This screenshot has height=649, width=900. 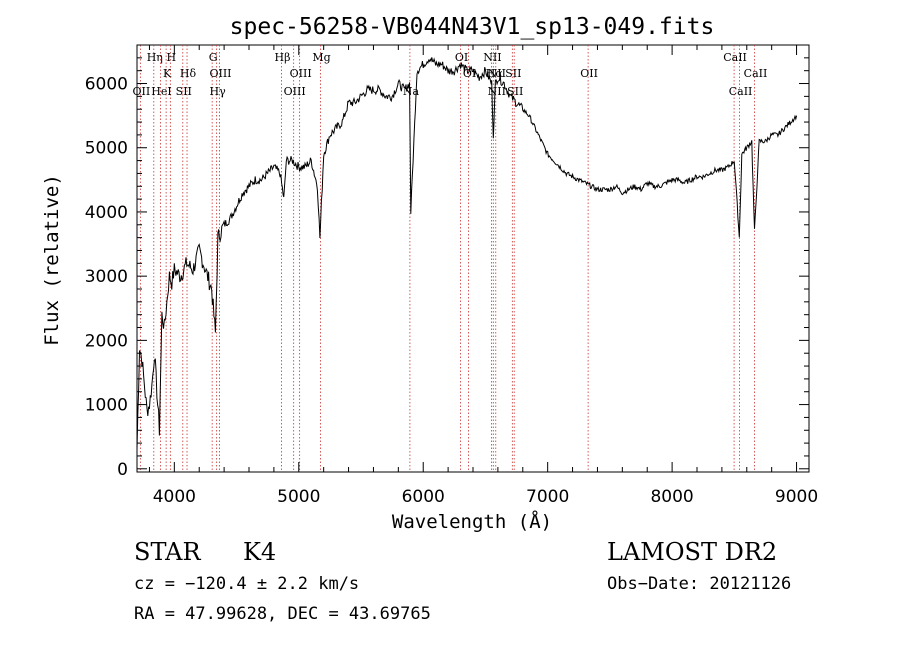 What do you see at coordinates (260, 552) in the screenshot?
I see `object-subclass: K4` at bounding box center [260, 552].